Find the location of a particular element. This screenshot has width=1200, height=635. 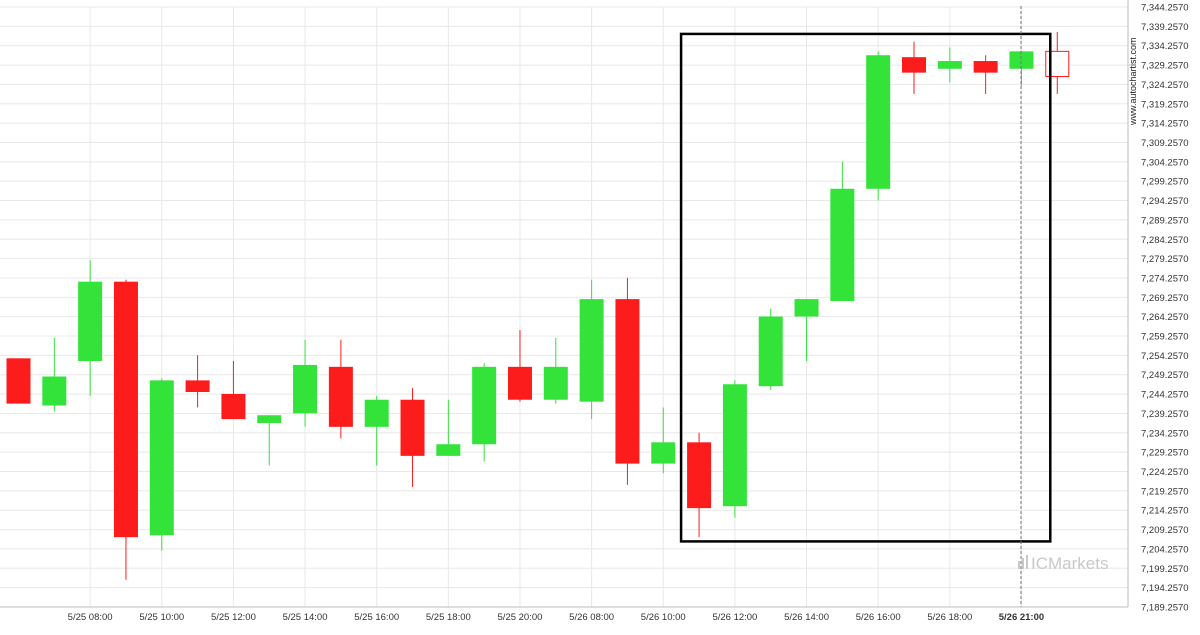

y-tick-label: 7,319.2570 is located at coordinates (1165, 104).